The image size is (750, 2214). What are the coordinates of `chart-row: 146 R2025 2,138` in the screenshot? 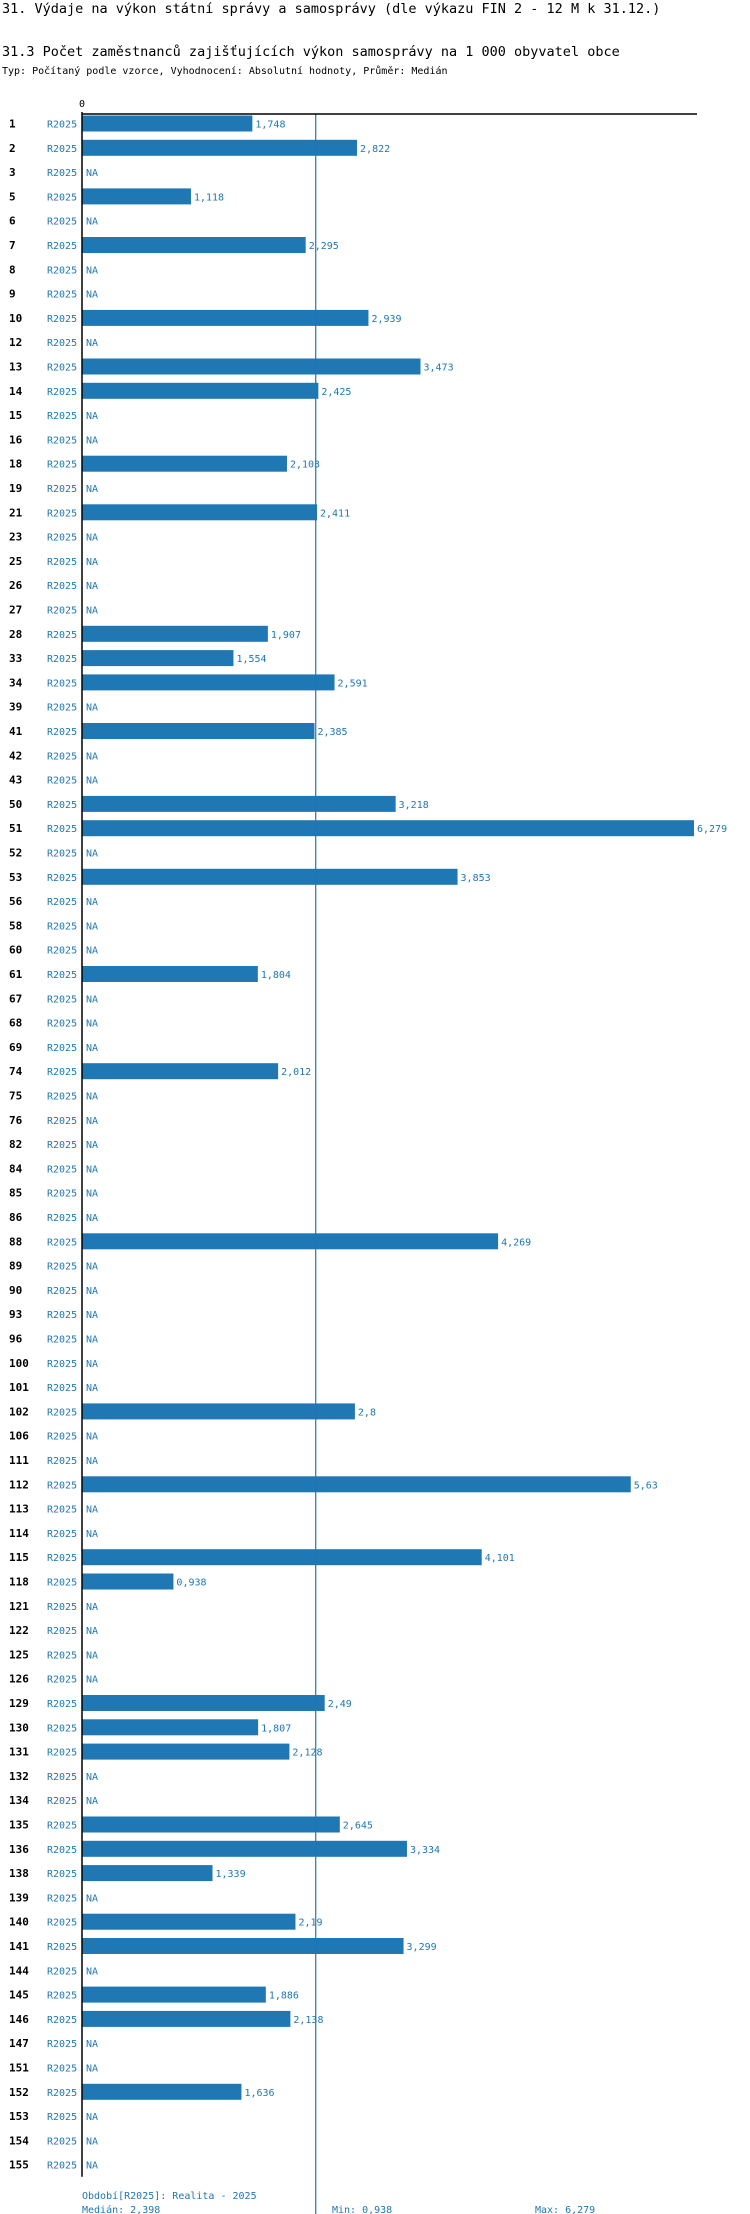 It's located at (166, 2018).